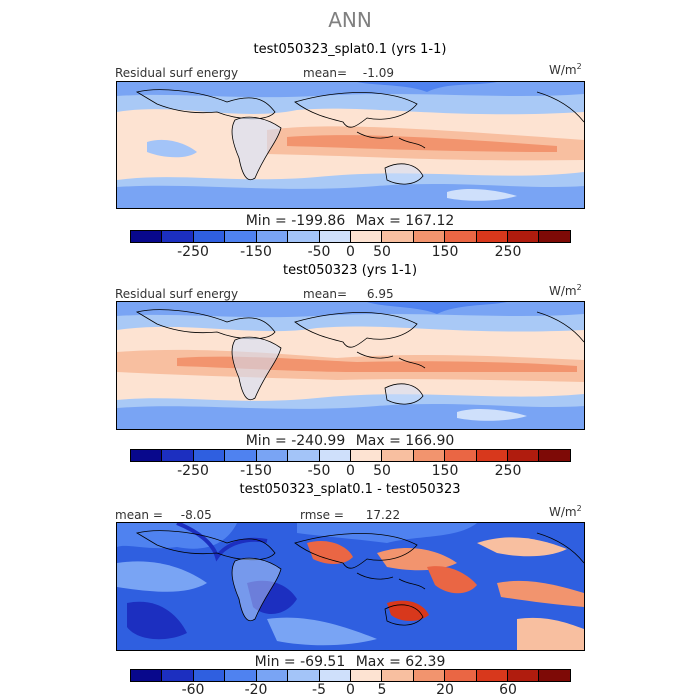 This screenshot has width=700, height=700. I want to click on panel-2-min-value: -240.99, so click(318, 441).